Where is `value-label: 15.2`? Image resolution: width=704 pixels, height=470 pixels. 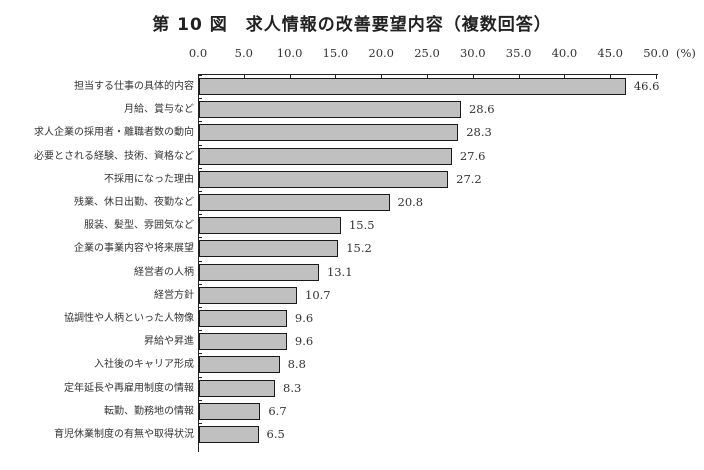
value-label: 15.2 is located at coordinates (359, 248).